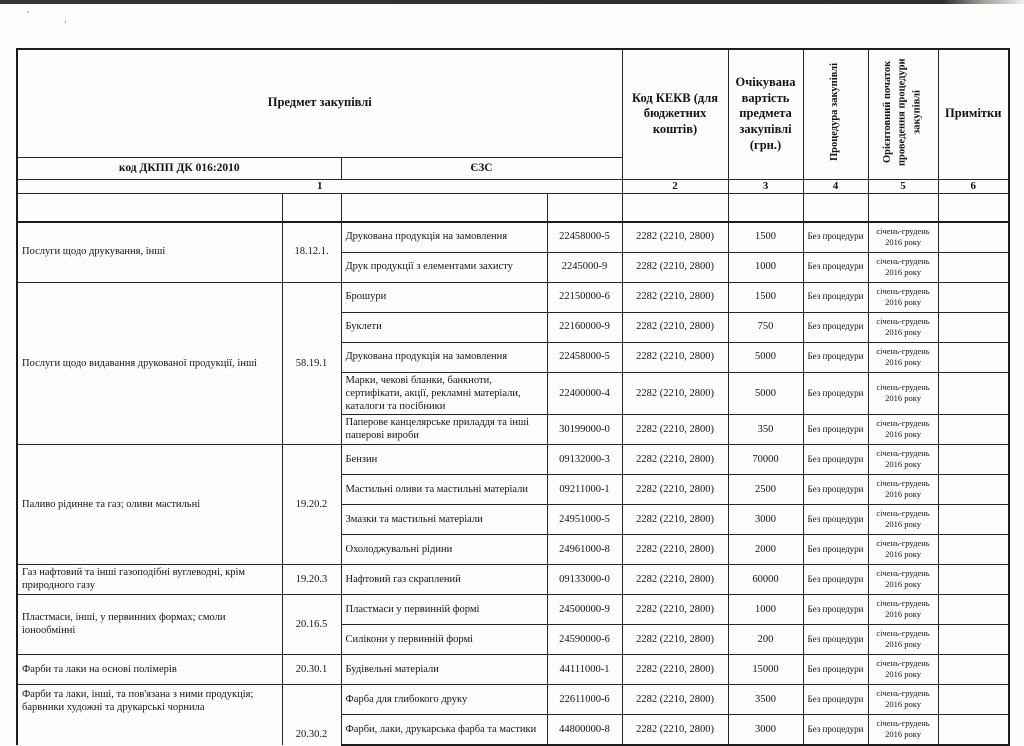  Describe the element at coordinates (444, 729) in the screenshot. I see `item-description-cell: Фарби, лаки, друкарська фарба та мастики` at that location.